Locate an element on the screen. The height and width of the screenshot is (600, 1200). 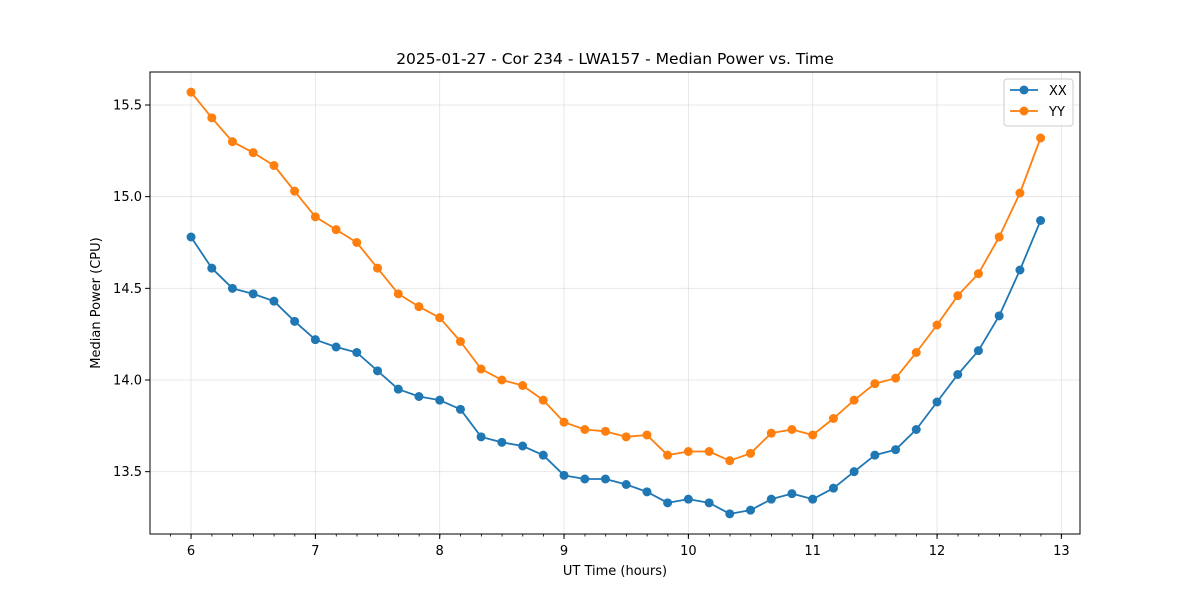
legend: XX YY is located at coordinates (1038, 102).